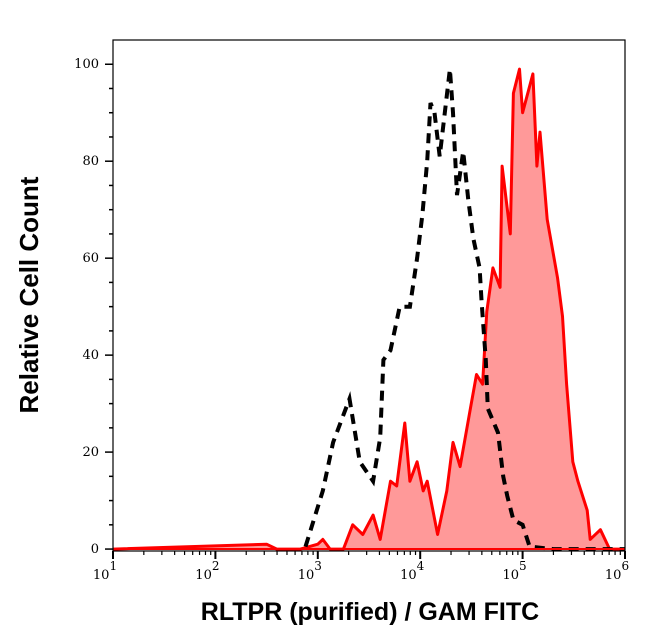 The width and height of the screenshot is (646, 641). What do you see at coordinates (90, 258) in the screenshot?
I see `y-tick-label: 60` at bounding box center [90, 258].